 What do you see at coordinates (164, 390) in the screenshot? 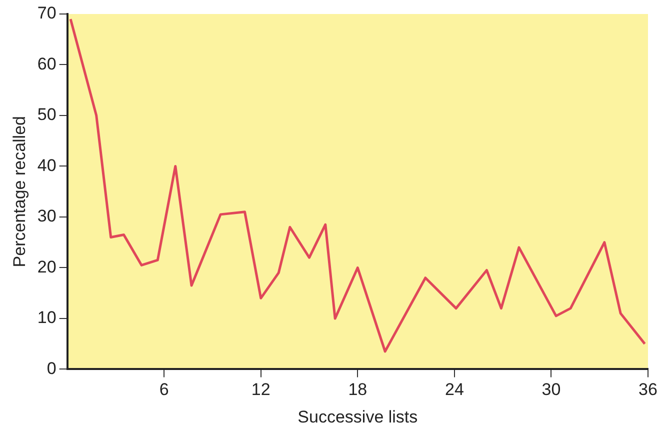
I see `x-tick-label: 6` at bounding box center [164, 390].